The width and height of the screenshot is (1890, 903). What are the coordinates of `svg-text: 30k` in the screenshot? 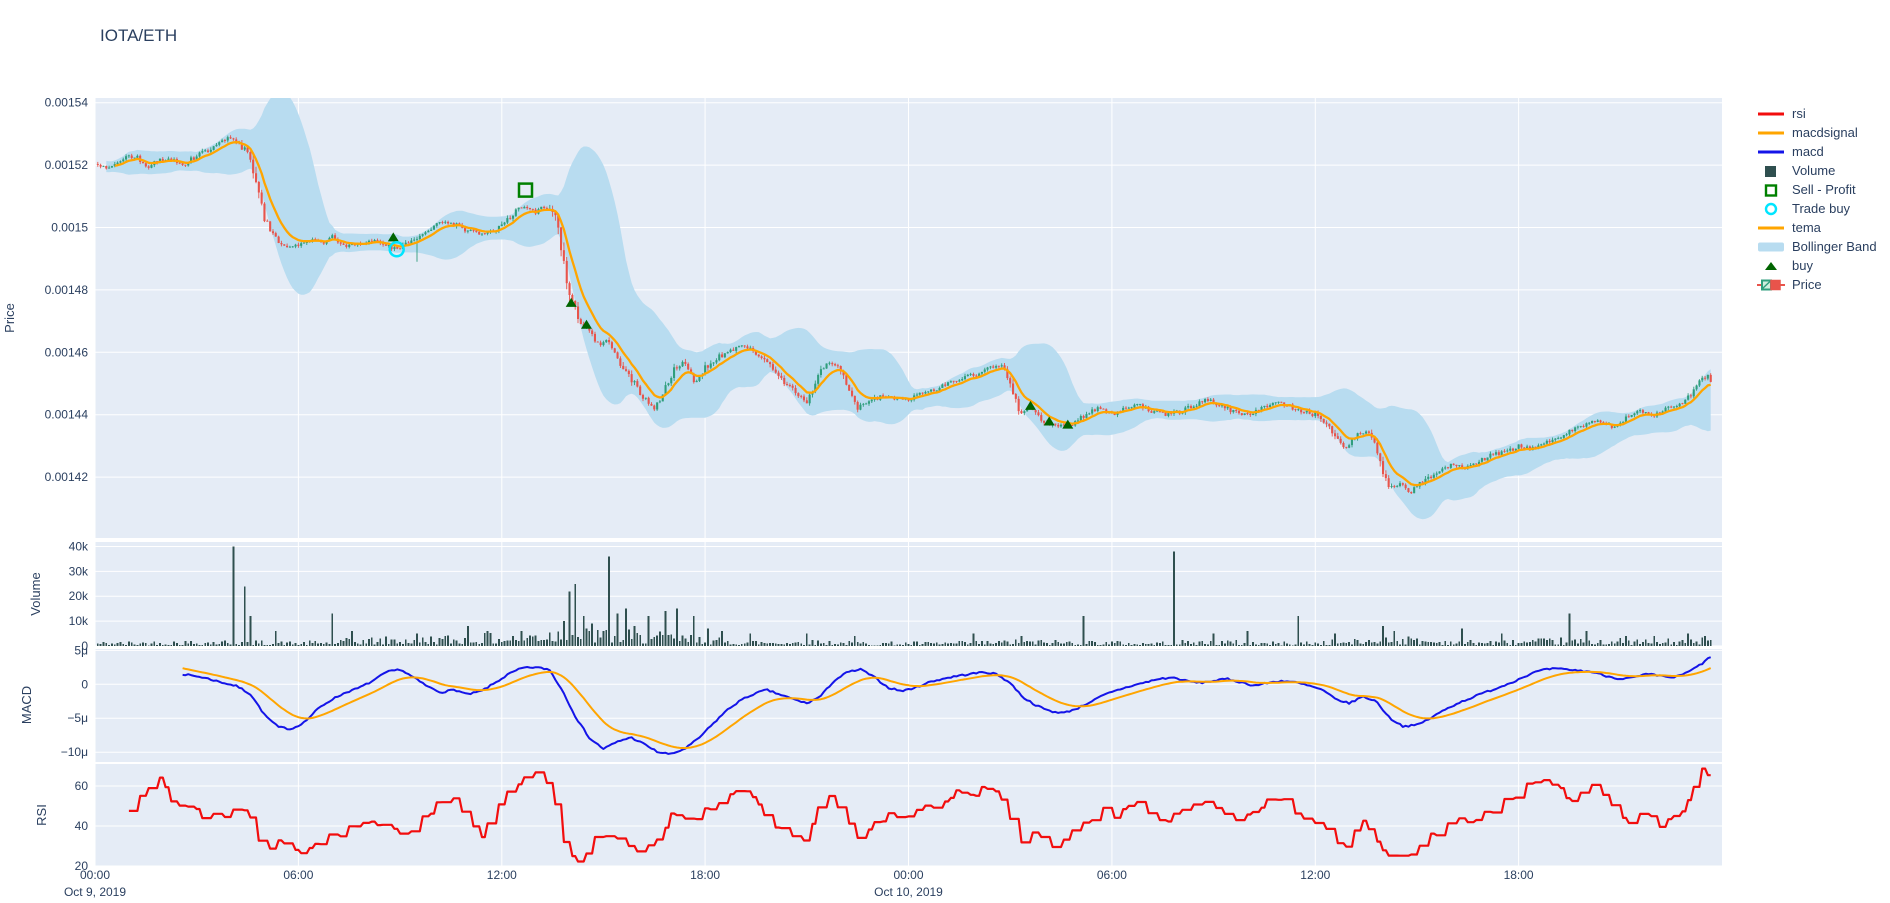 It's located at (79, 571).